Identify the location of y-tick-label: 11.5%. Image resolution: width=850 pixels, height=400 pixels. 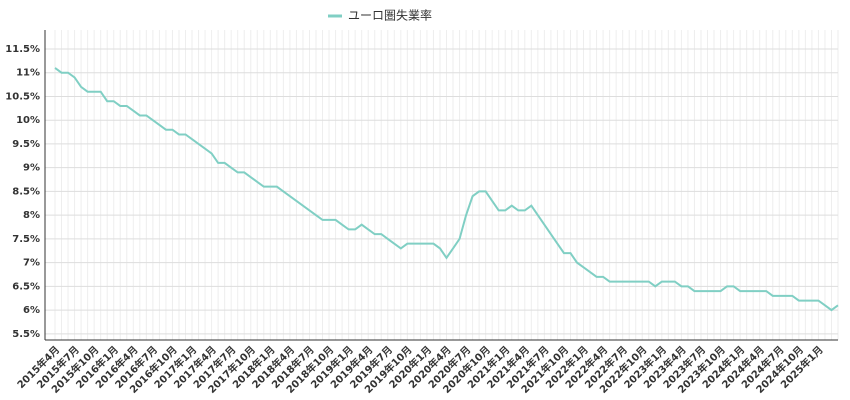
(22, 49).